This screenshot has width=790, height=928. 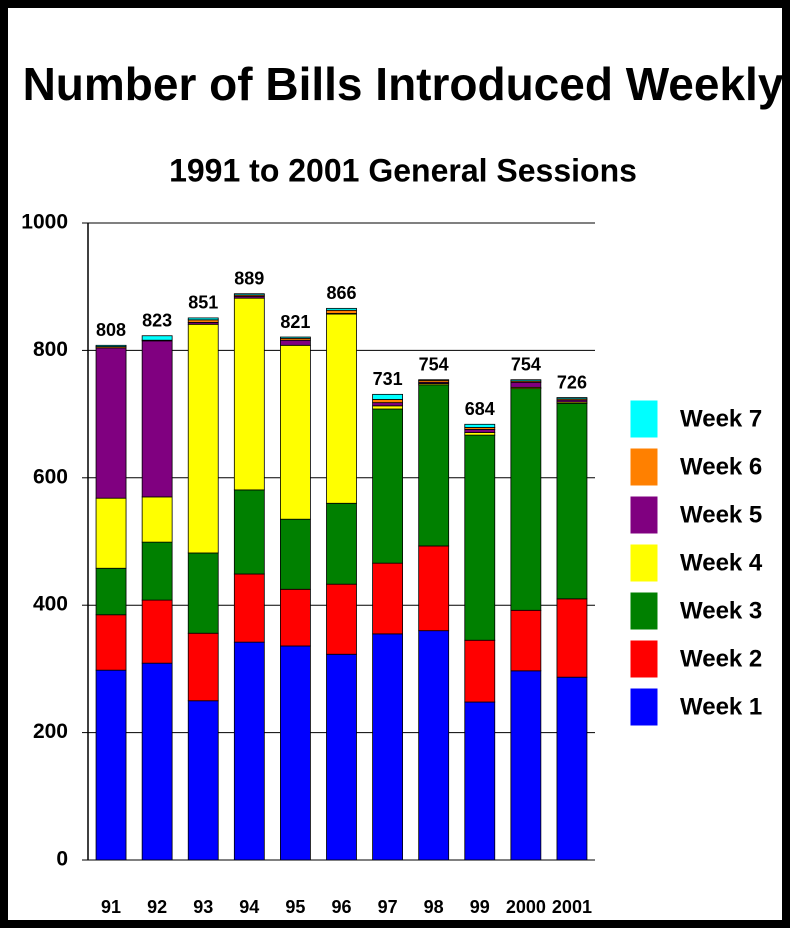 What do you see at coordinates (403, 170) in the screenshot?
I see `chart-subtitle: 1991 to 2001 General Sessions` at bounding box center [403, 170].